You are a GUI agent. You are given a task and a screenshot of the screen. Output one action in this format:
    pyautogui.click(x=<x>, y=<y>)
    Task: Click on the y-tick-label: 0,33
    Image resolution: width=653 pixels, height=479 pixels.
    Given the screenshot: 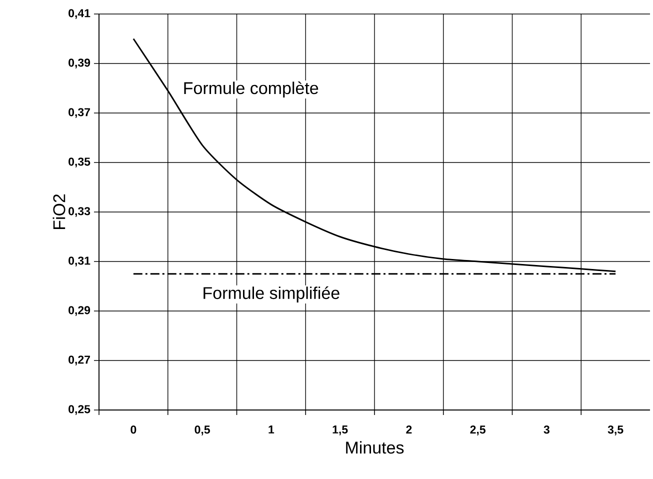 What is the action you would take?
    pyautogui.click(x=79, y=212)
    